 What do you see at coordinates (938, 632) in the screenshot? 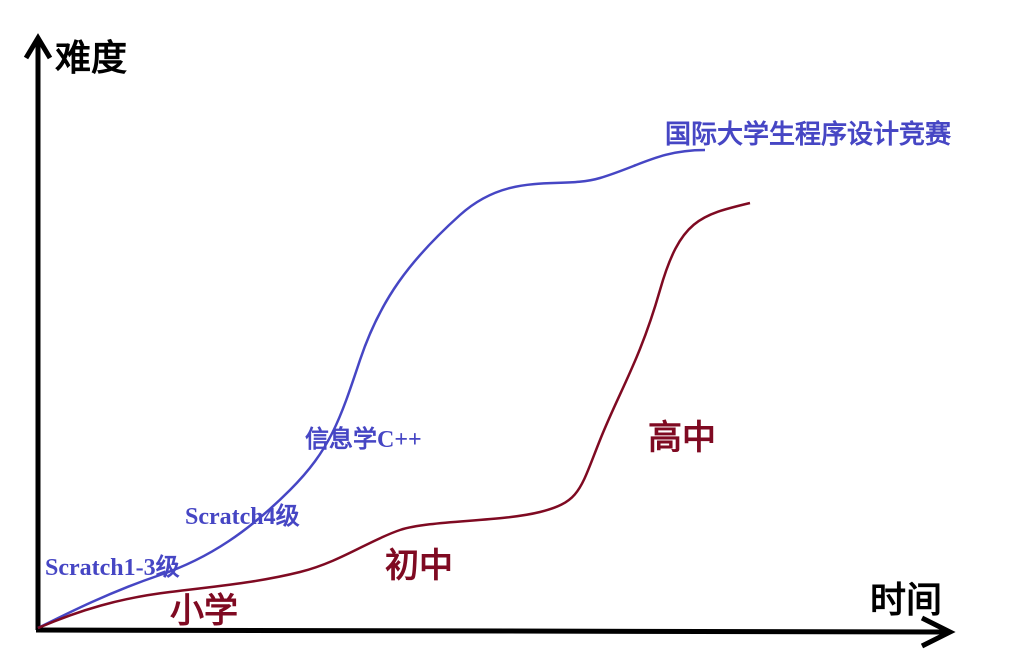
I see `x-axis-arrow` at bounding box center [938, 632].